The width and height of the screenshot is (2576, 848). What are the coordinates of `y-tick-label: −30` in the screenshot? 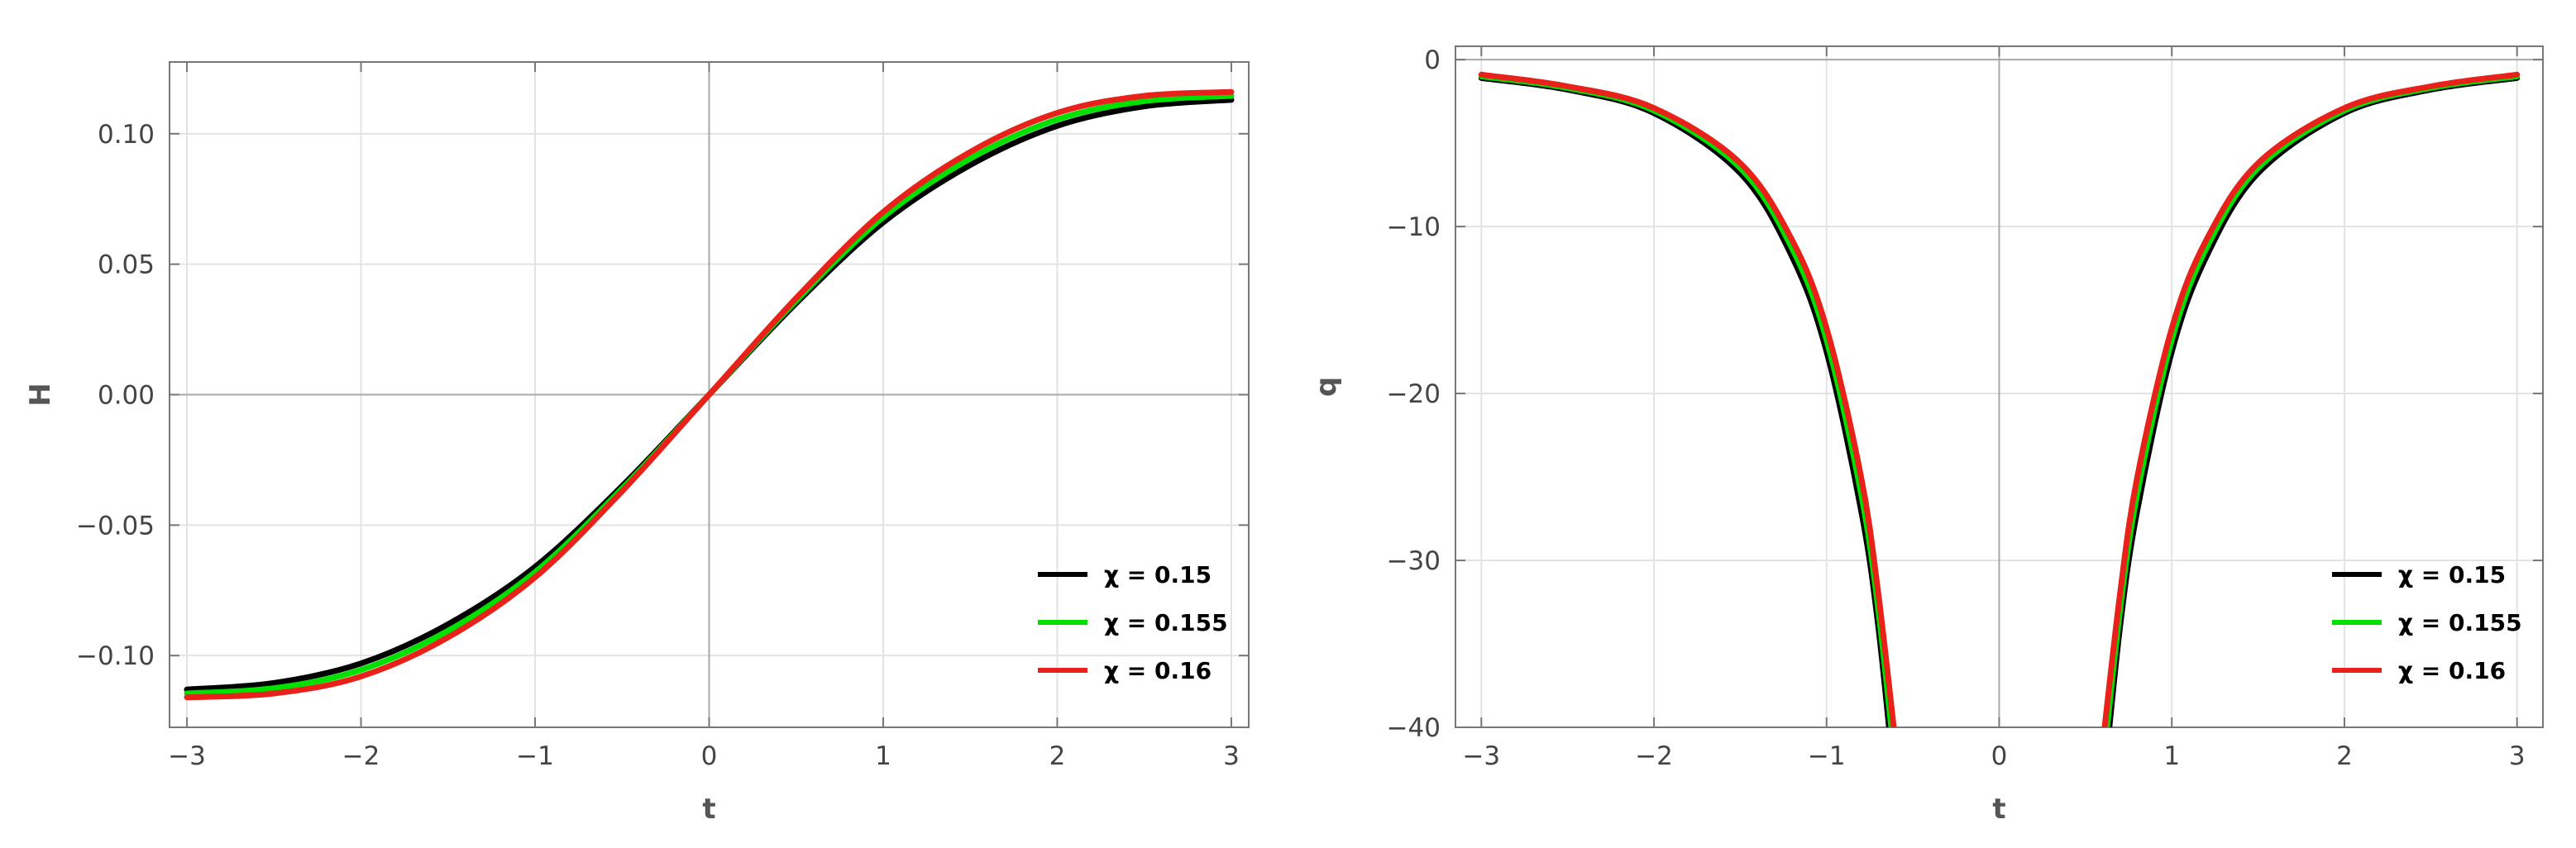 It's located at (1414, 561).